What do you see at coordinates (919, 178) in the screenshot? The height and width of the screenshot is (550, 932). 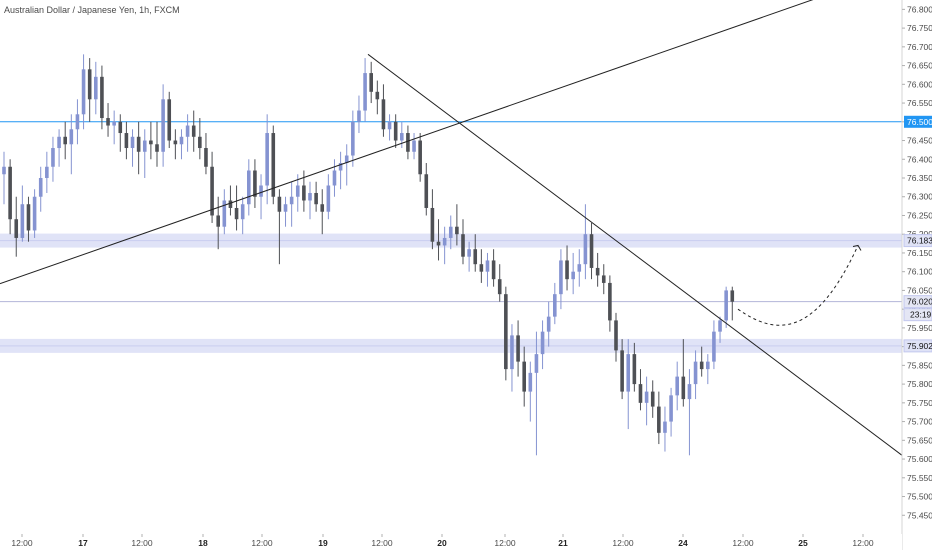 I see `y-tick-label: 76.350` at bounding box center [919, 178].